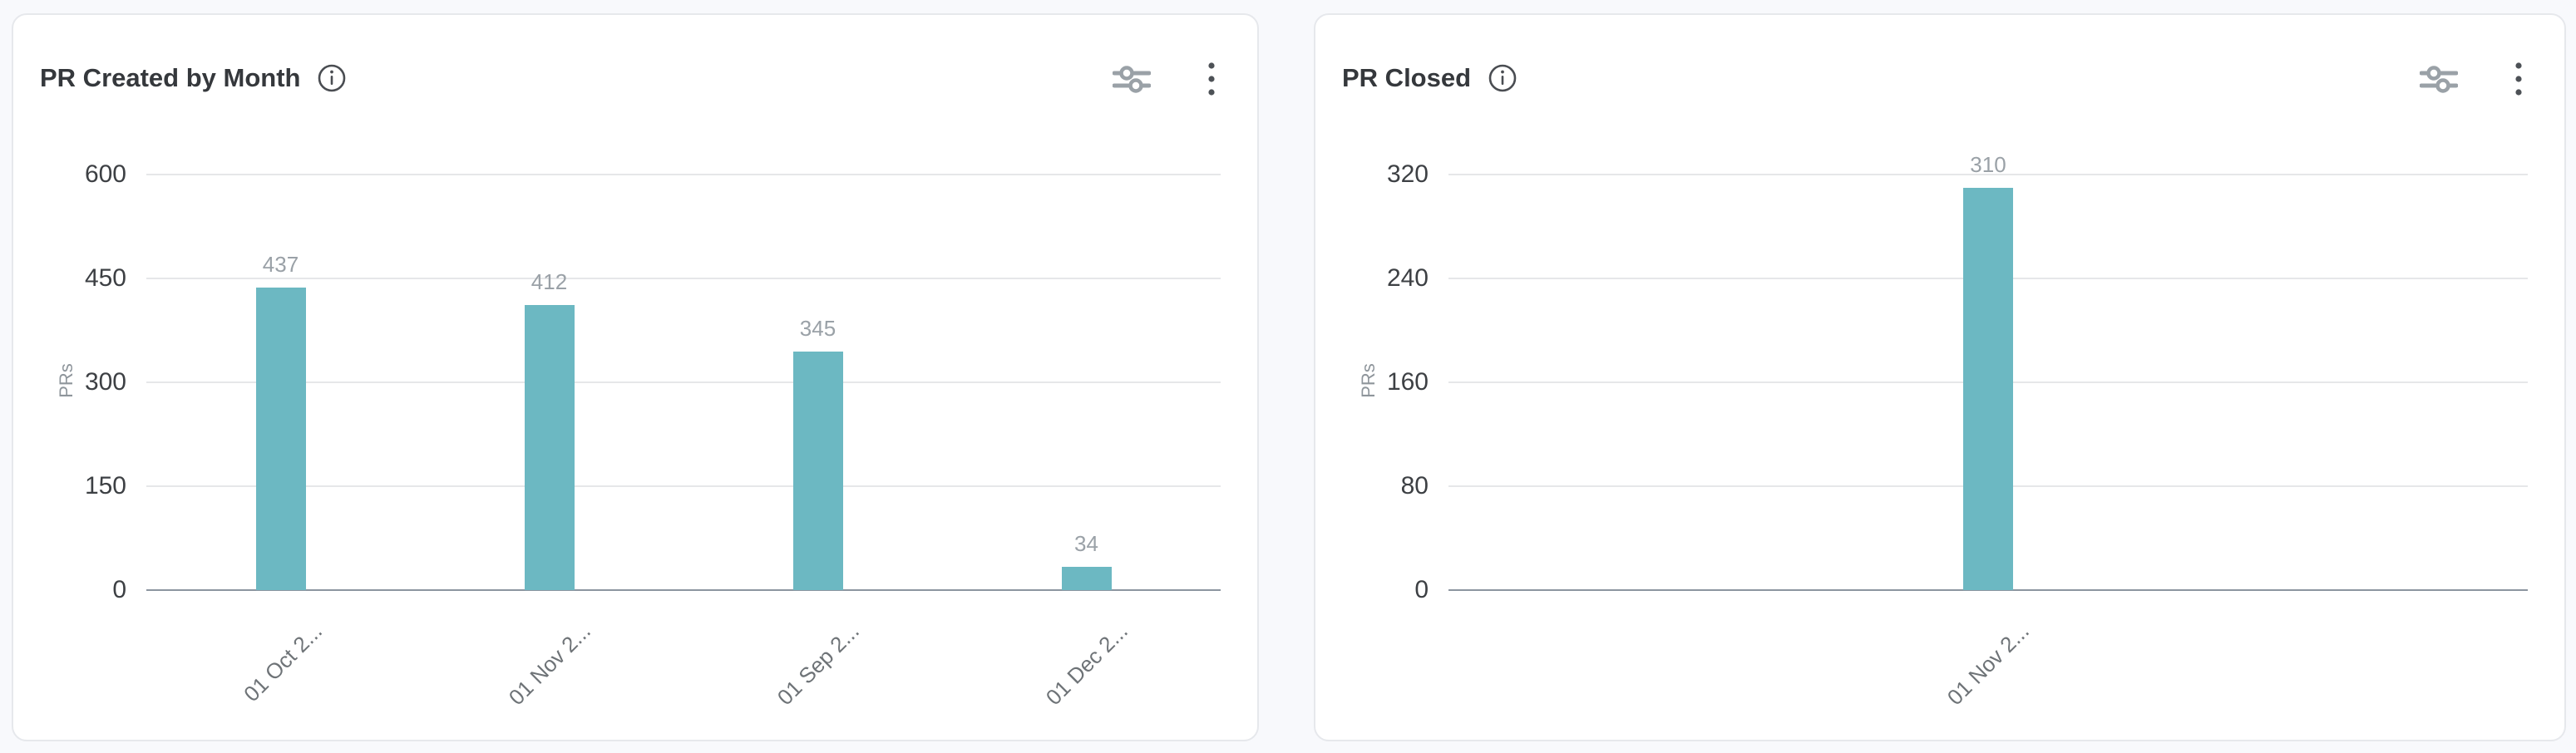 This screenshot has height=753, width=2576. Describe the element at coordinates (549, 281) in the screenshot. I see `bar-value-label: 412` at that location.